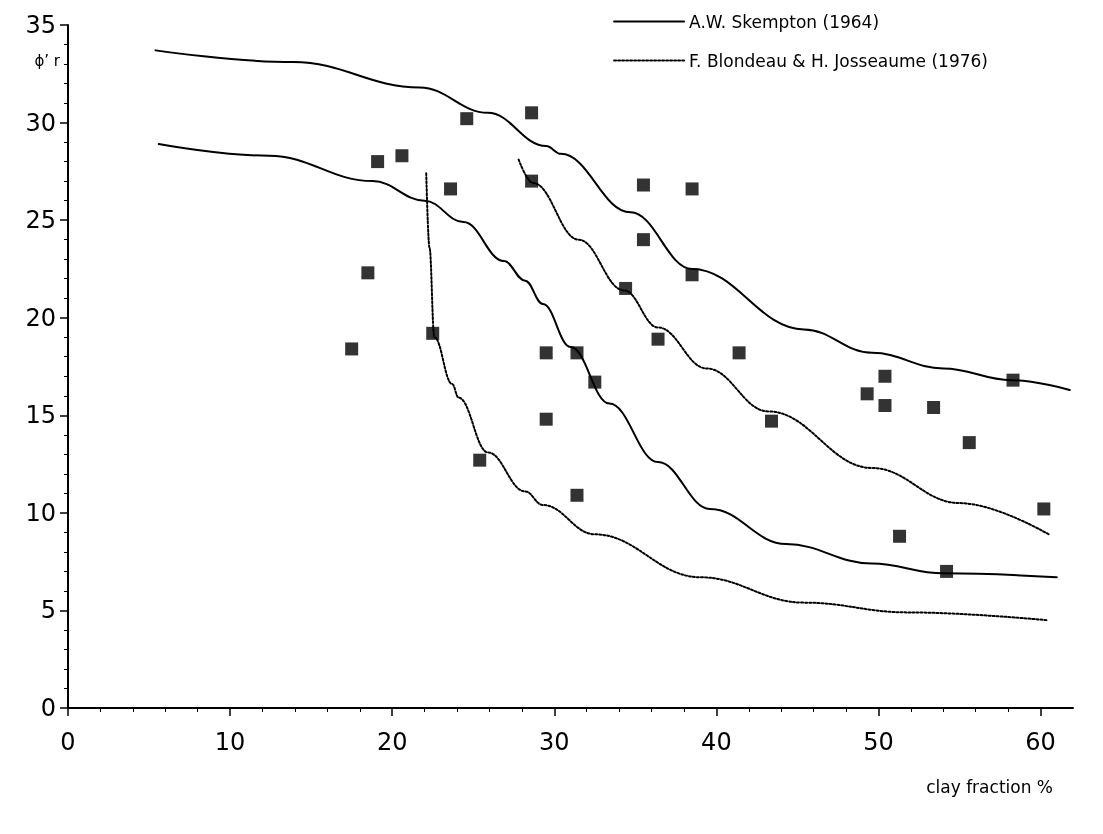 The width and height of the screenshot is (1103, 834). I want to click on y-tick-label: 10, so click(40, 512).